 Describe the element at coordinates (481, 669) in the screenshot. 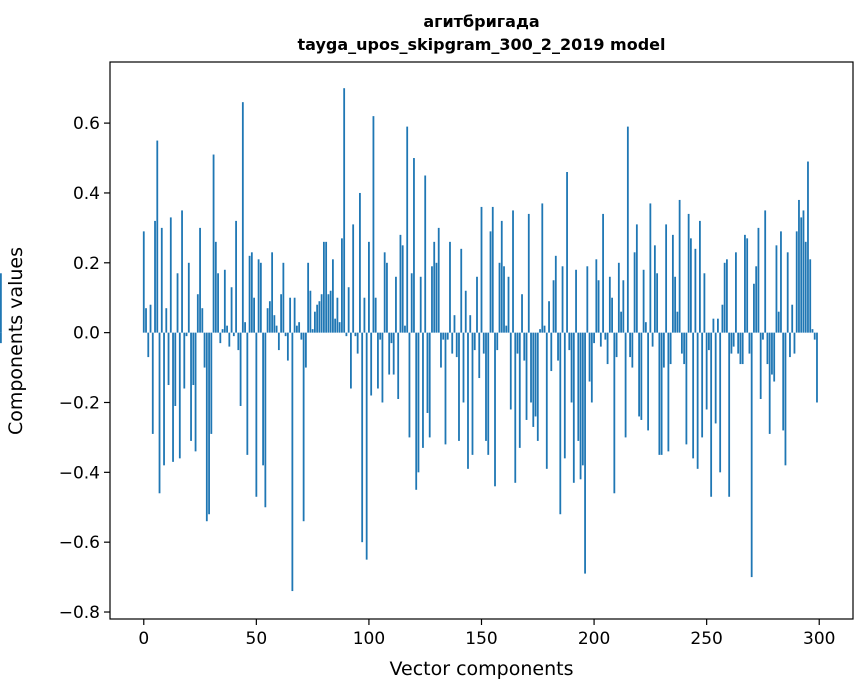

I see `x-axis-label: Vector components` at that location.